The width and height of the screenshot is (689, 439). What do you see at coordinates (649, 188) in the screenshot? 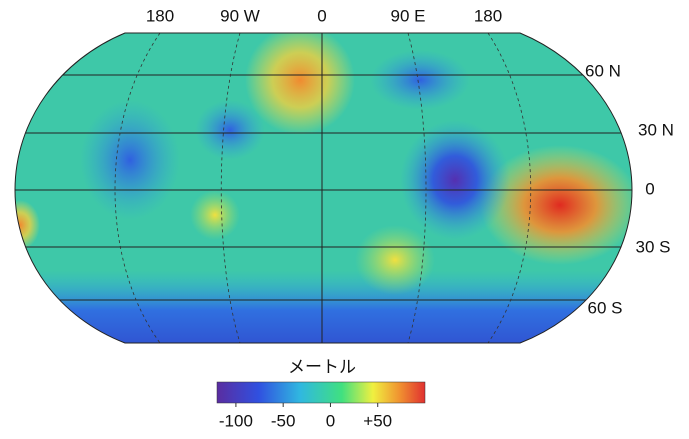
I see `latitude-label: 0` at bounding box center [649, 188].